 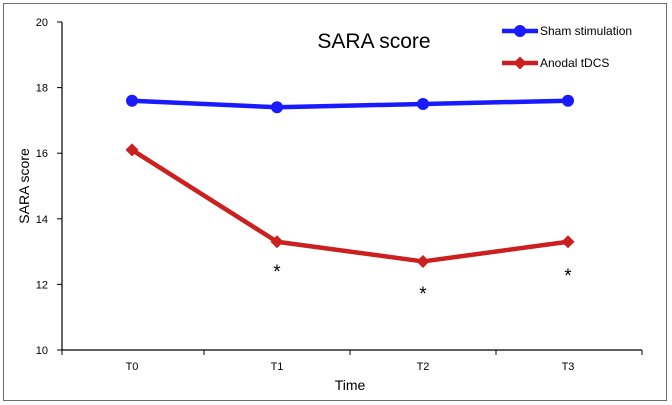 What do you see at coordinates (423, 367) in the screenshot?
I see `x-tick-label: T2` at bounding box center [423, 367].